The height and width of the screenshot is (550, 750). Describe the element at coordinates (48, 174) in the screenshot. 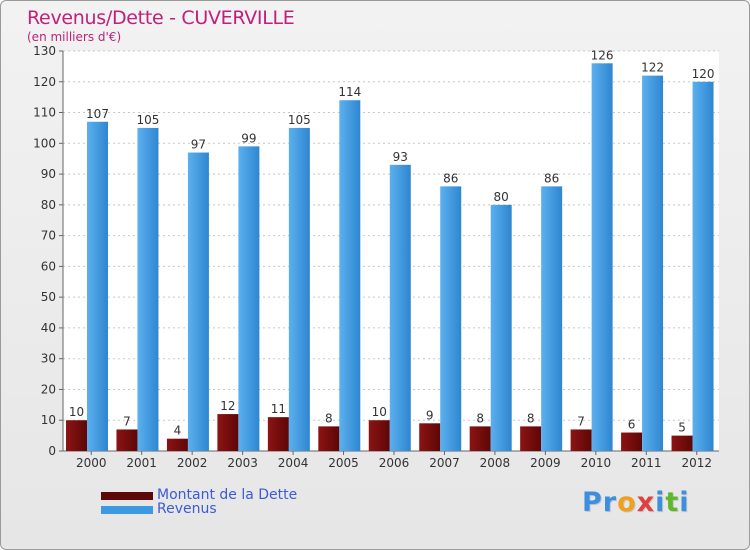

I see `y-tick-label: 90` at that location.